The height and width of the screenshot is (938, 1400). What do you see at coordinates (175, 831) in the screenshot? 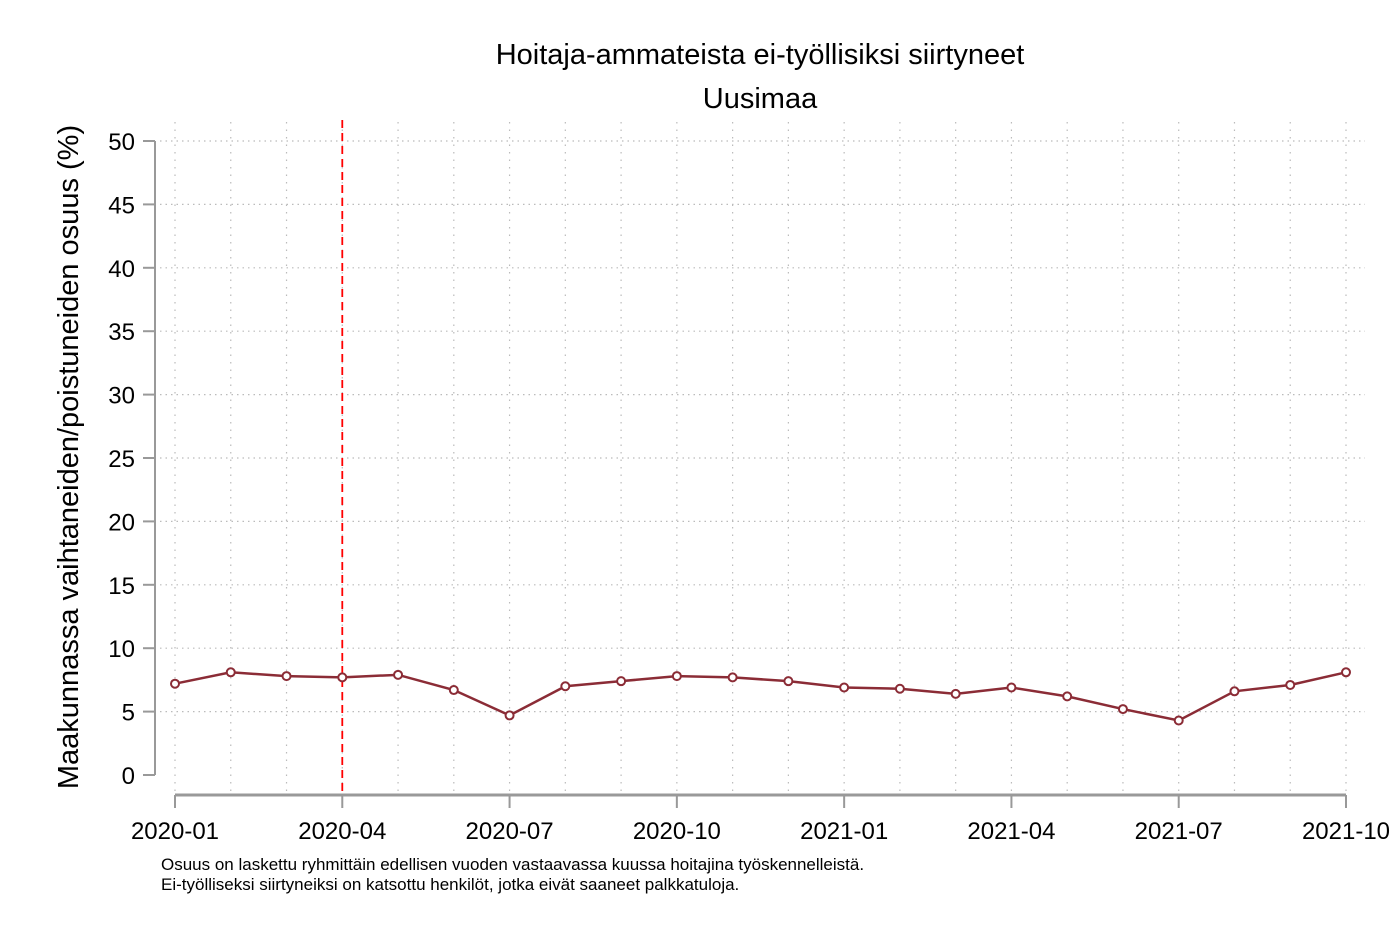
I see `x-tick-label: 2020-01` at bounding box center [175, 831].